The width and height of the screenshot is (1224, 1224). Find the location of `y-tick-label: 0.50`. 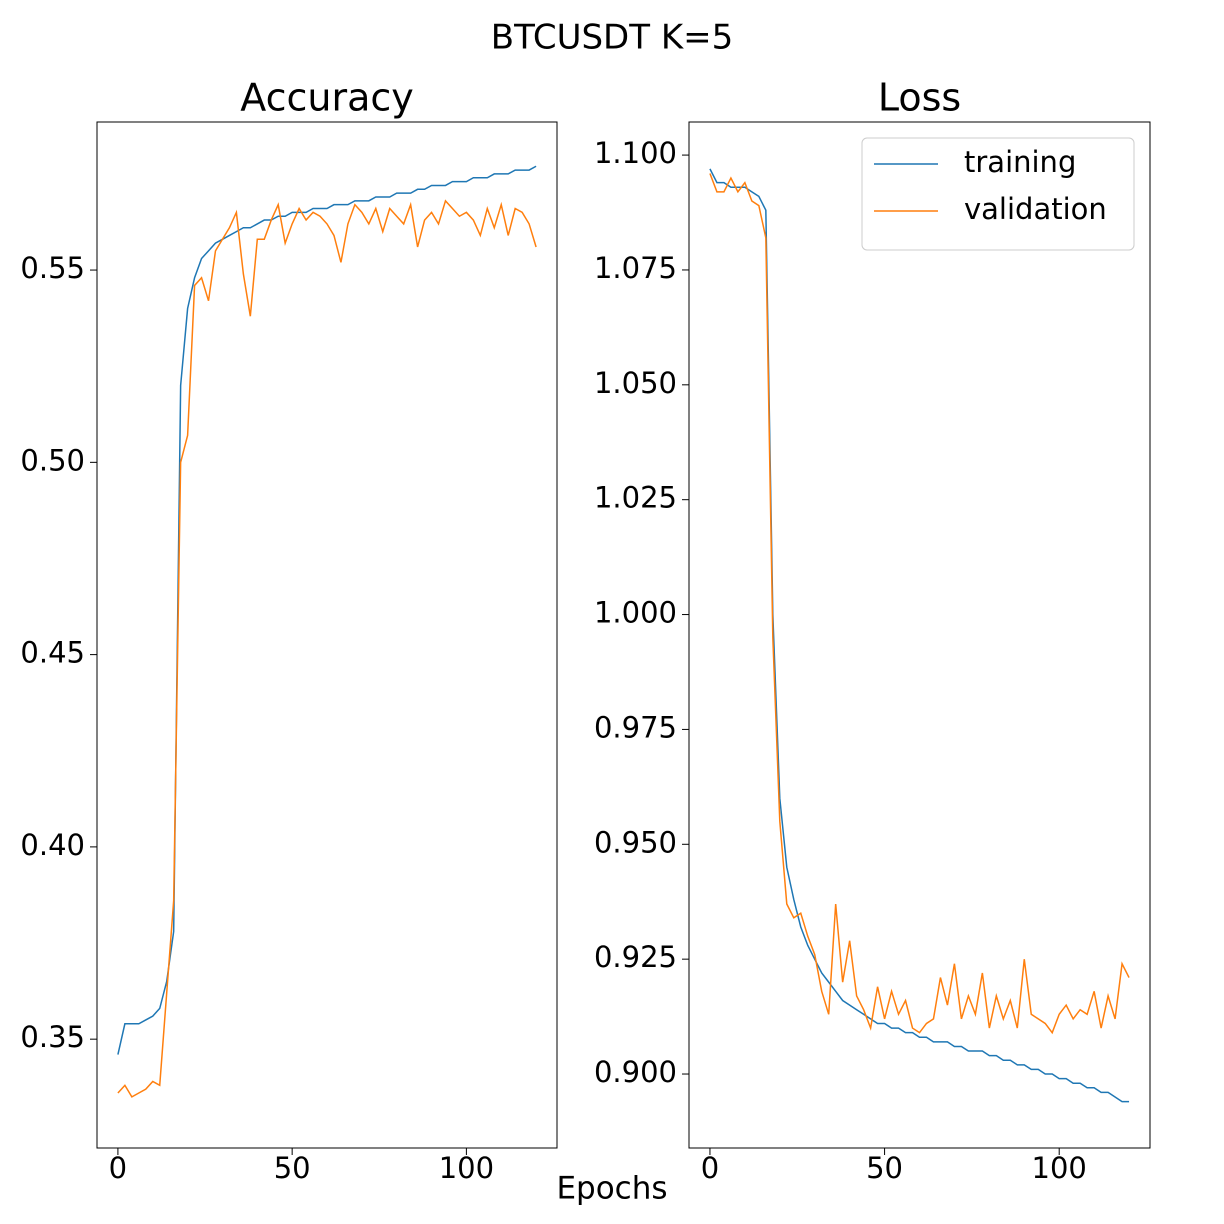

y-tick-label: 0.50 is located at coordinates (52, 460).